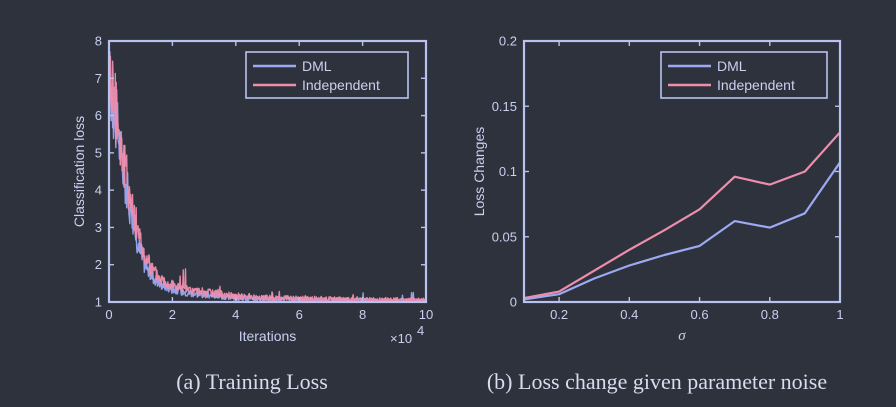  Describe the element at coordinates (79, 171) in the screenshot. I see `y-axis-label: Classification loss` at that location.